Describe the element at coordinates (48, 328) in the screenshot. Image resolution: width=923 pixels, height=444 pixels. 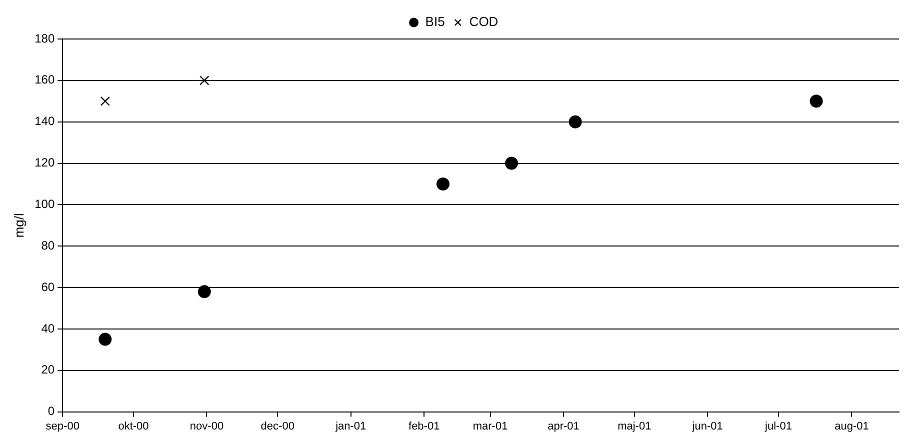
I see `y-tick-label: 40` at that location.